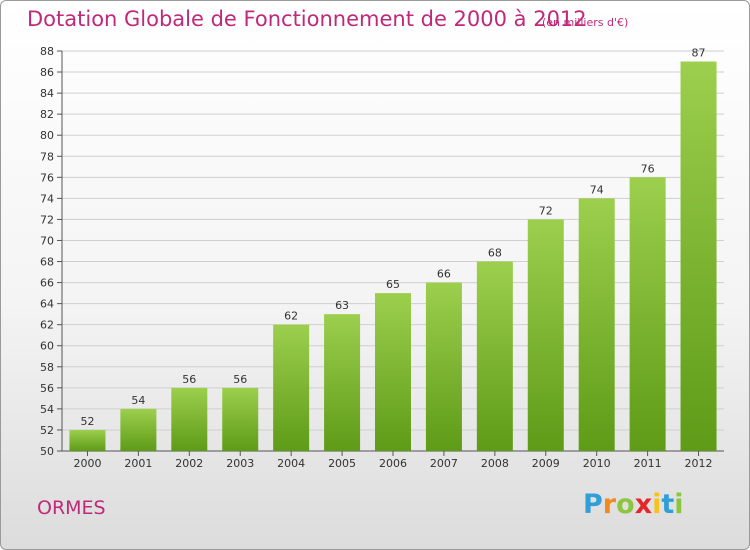  Describe the element at coordinates (342, 305) in the screenshot. I see `bar-value-label: 63` at that location.